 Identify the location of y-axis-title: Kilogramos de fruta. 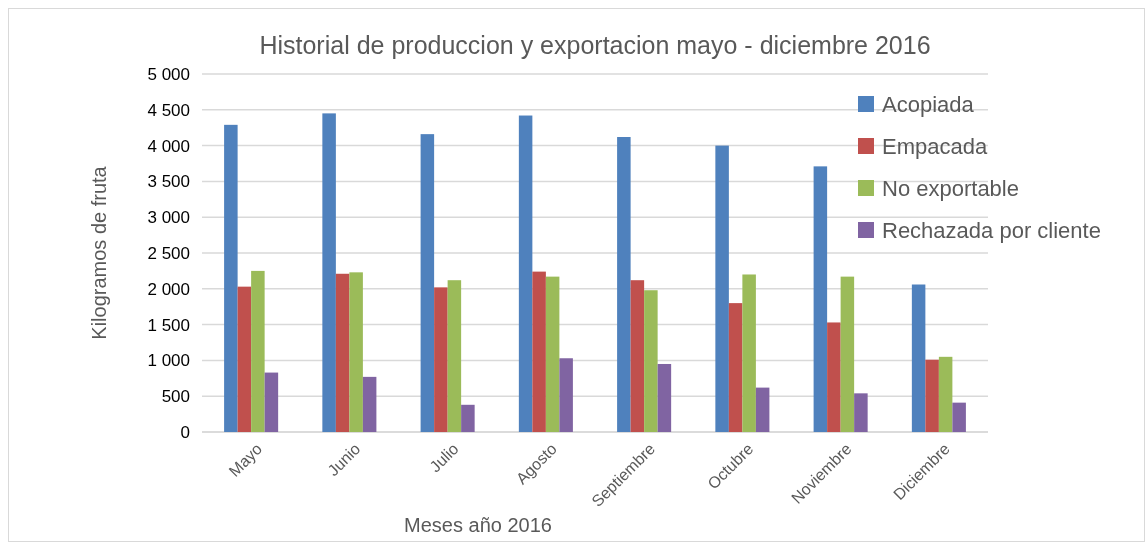
(99, 252).